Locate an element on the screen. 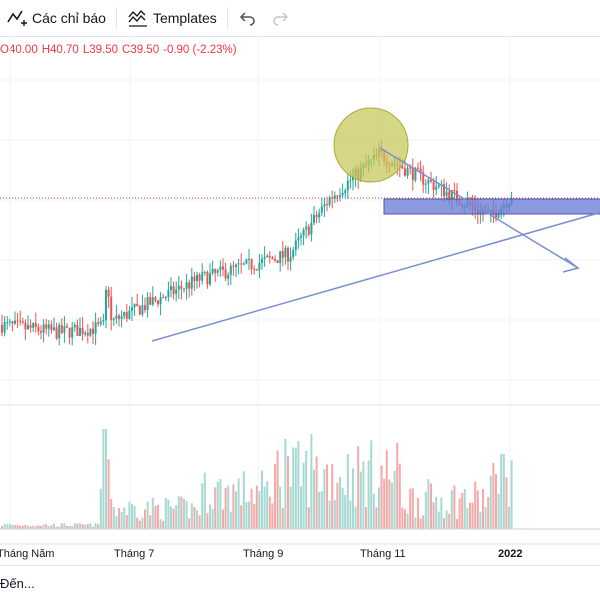  undo-button is located at coordinates (248, 18).